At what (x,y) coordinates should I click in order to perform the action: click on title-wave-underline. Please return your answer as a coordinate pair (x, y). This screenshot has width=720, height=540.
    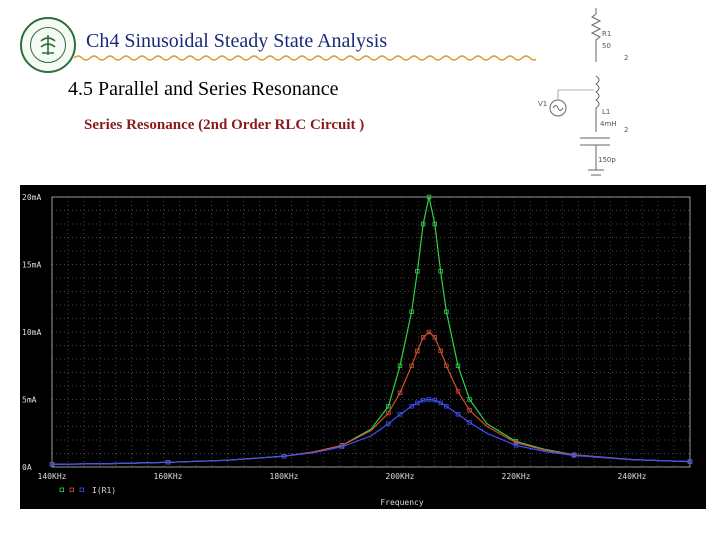
    Looking at the image, I should click on (305, 58).